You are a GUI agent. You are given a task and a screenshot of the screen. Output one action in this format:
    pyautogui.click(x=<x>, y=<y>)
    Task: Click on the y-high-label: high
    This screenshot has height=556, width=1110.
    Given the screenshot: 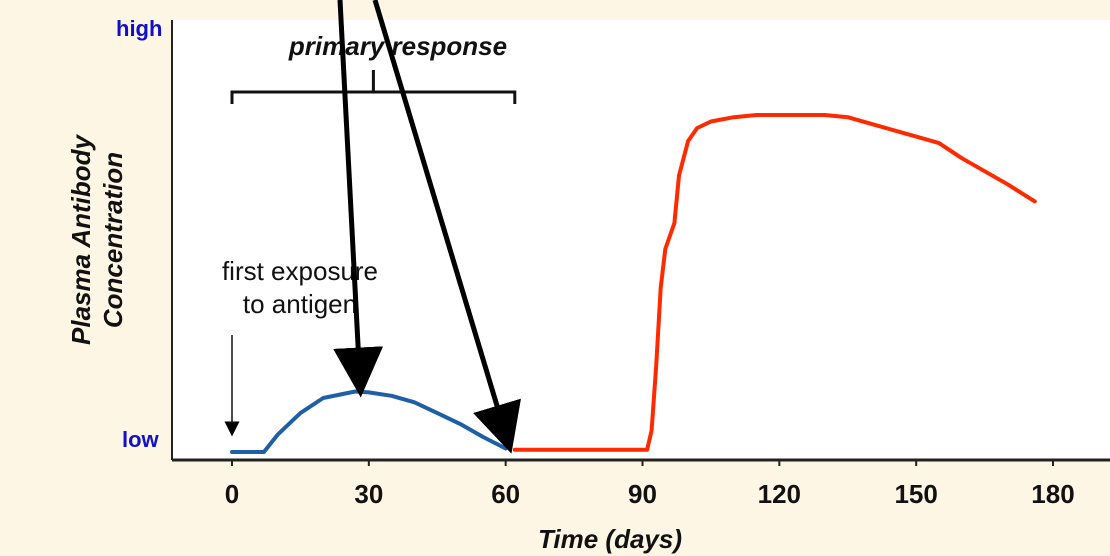 What is the action you would take?
    pyautogui.click(x=139, y=28)
    